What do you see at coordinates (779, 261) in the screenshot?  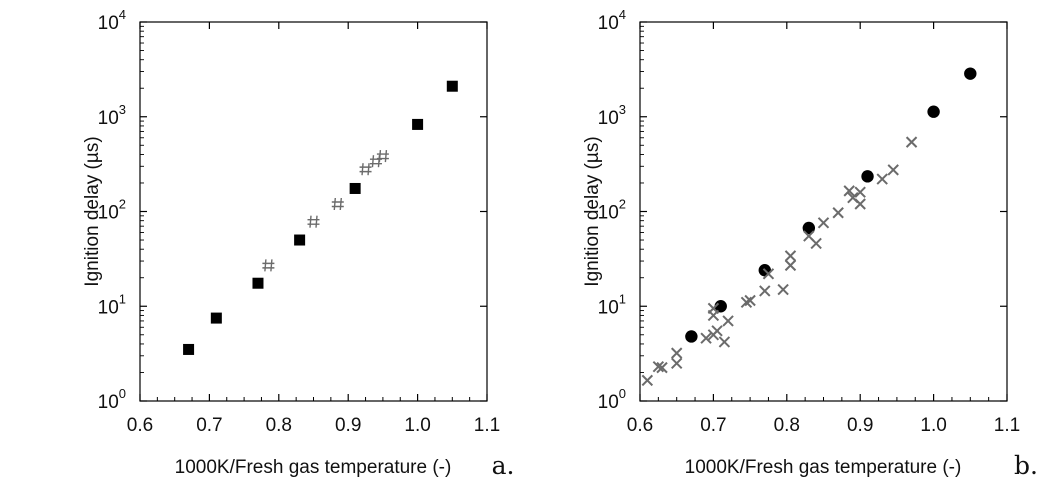 I see `series-x` at bounding box center [779, 261].